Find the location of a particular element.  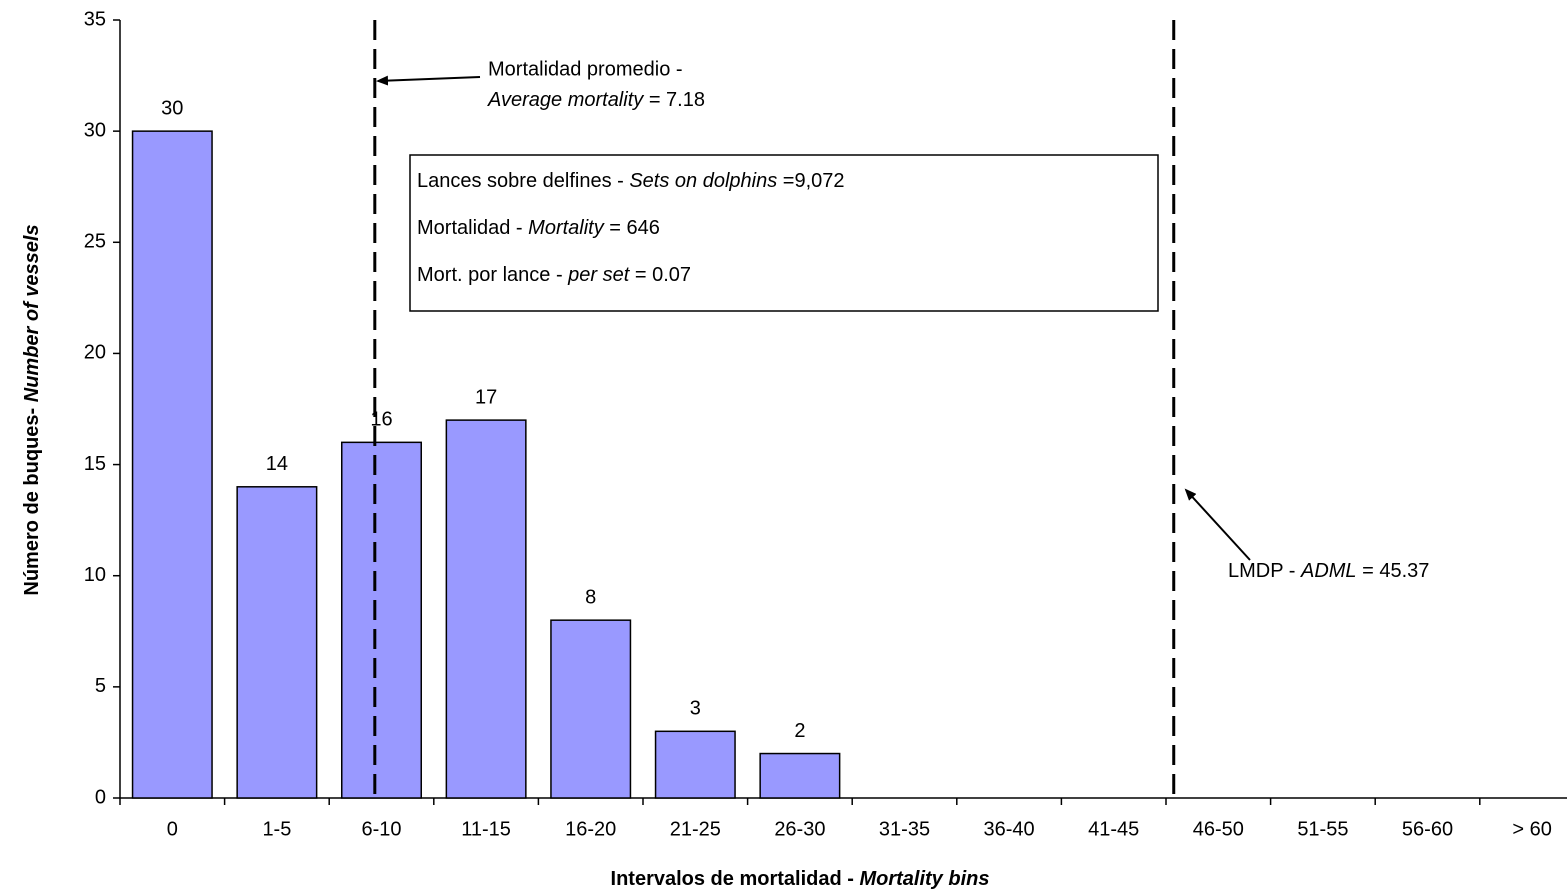

x-title-es: Intervalos de mortalidad - is located at coordinates (735, 879).